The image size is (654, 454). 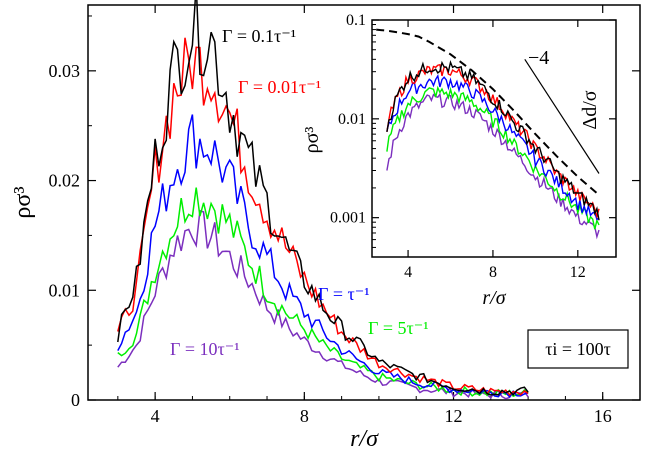 I want to click on inset-dashed-line, so click(x=488, y=112).